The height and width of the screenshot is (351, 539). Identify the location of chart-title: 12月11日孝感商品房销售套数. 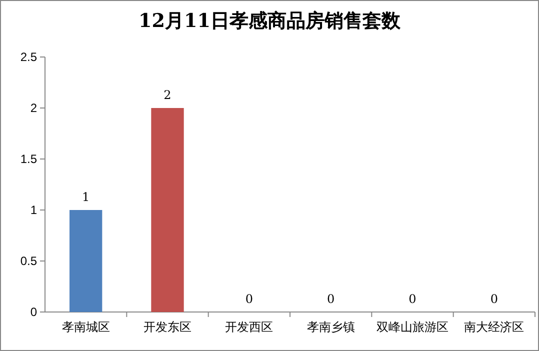
(270, 21).